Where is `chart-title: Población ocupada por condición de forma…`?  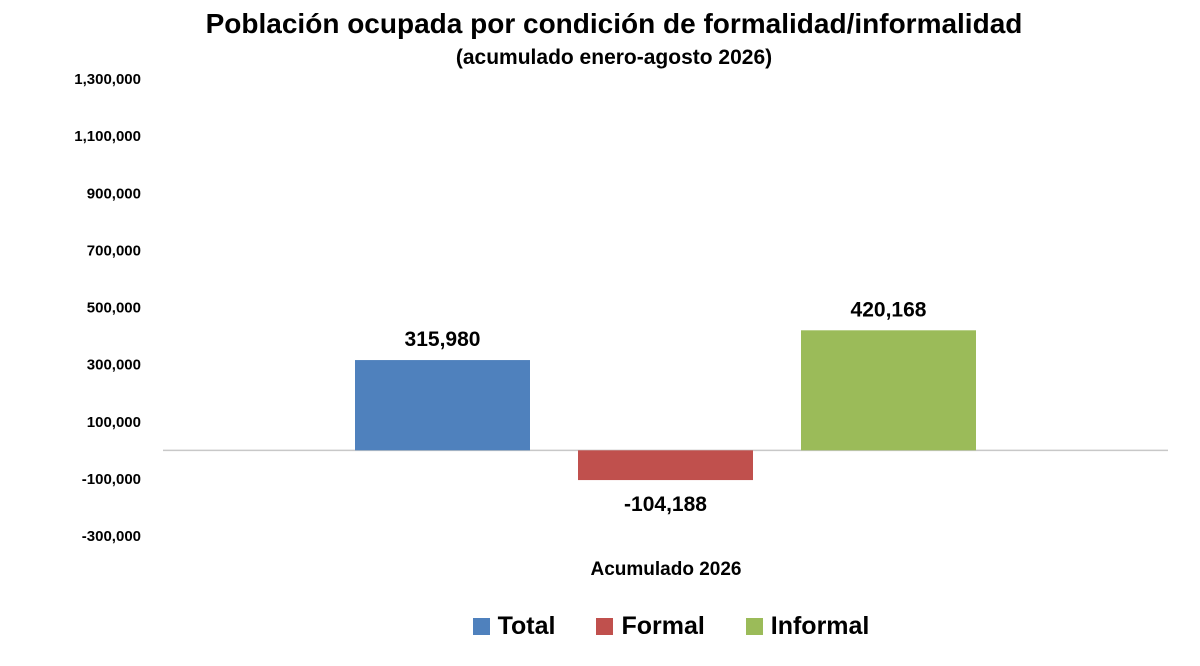 chart-title: Población ocupada por condición de forma… is located at coordinates (614, 23).